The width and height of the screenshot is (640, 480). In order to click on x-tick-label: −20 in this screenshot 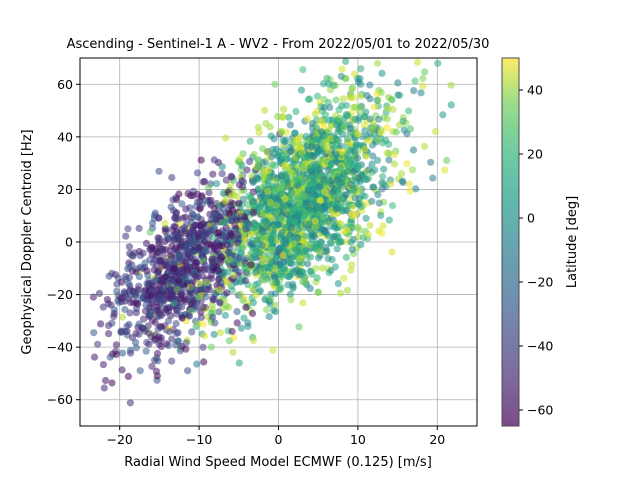, I will do `click(120, 439)`.